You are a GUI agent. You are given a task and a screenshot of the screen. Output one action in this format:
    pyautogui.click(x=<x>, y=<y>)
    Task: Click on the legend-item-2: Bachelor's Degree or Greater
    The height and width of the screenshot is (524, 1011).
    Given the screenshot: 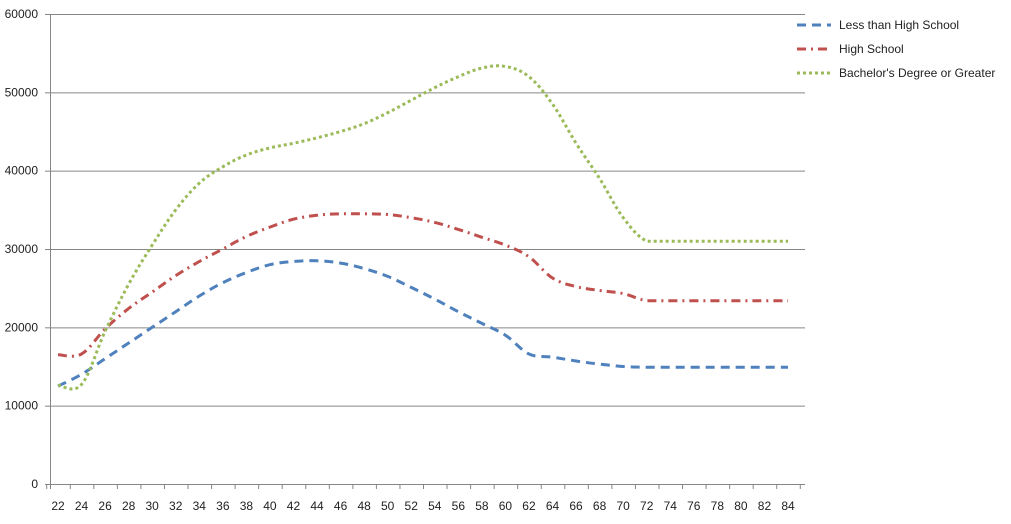 What is the action you would take?
    pyautogui.click(x=896, y=73)
    